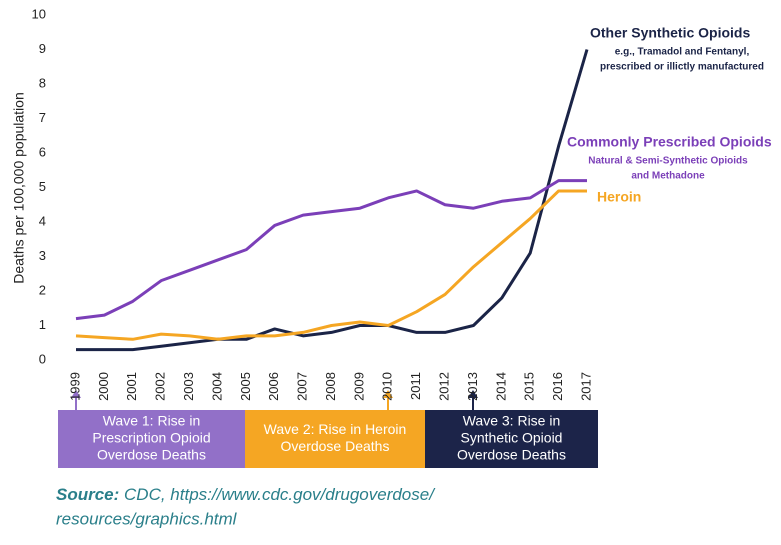  I want to click on wave-arrows, so click(274, 400).